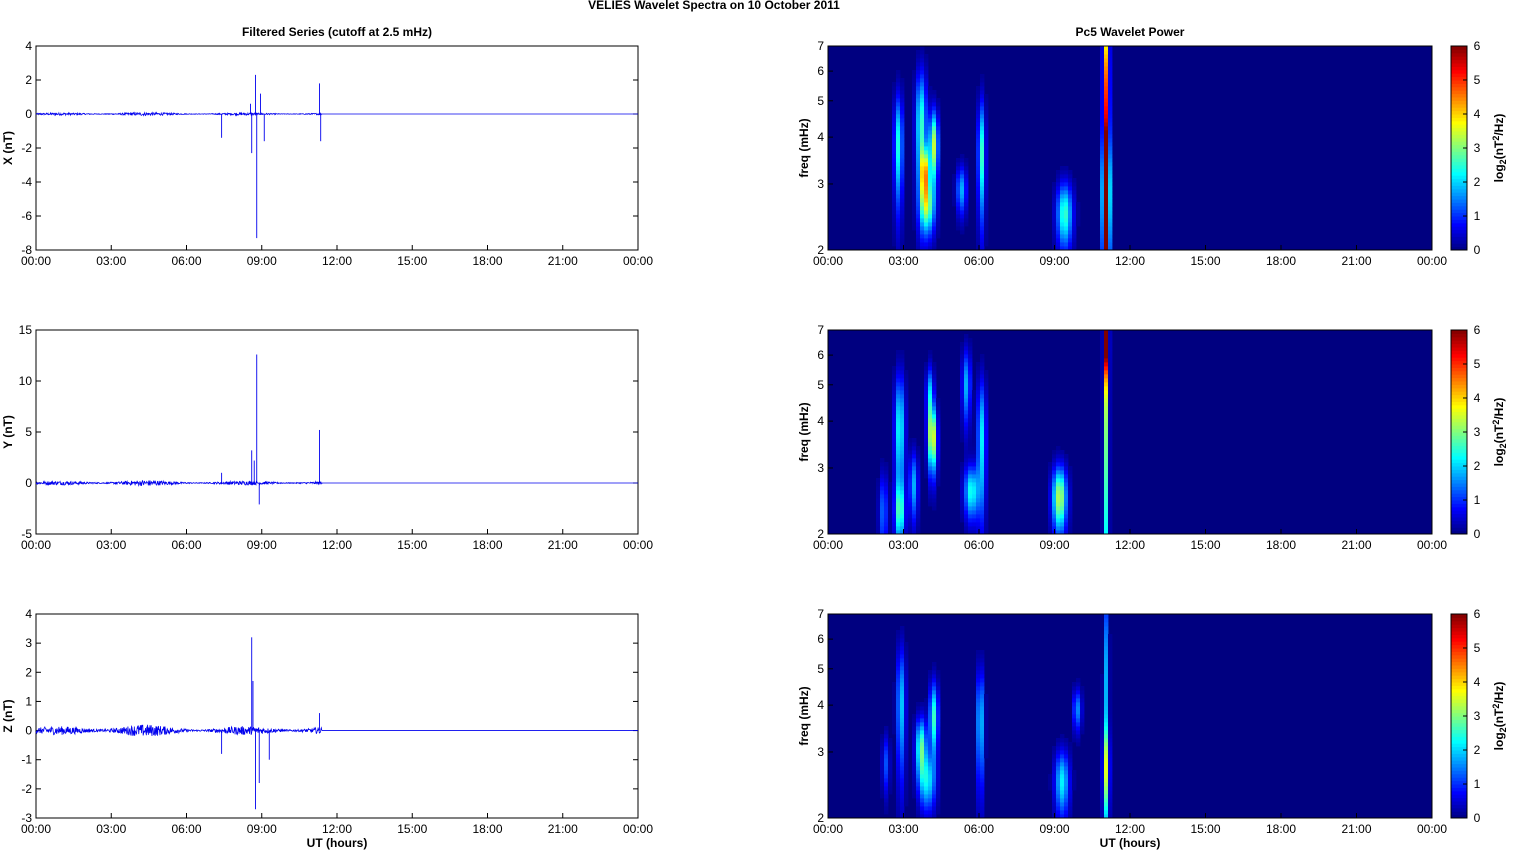  What do you see at coordinates (903, 545) in the screenshot?
I see `x-tick-label: 03:00` at bounding box center [903, 545].